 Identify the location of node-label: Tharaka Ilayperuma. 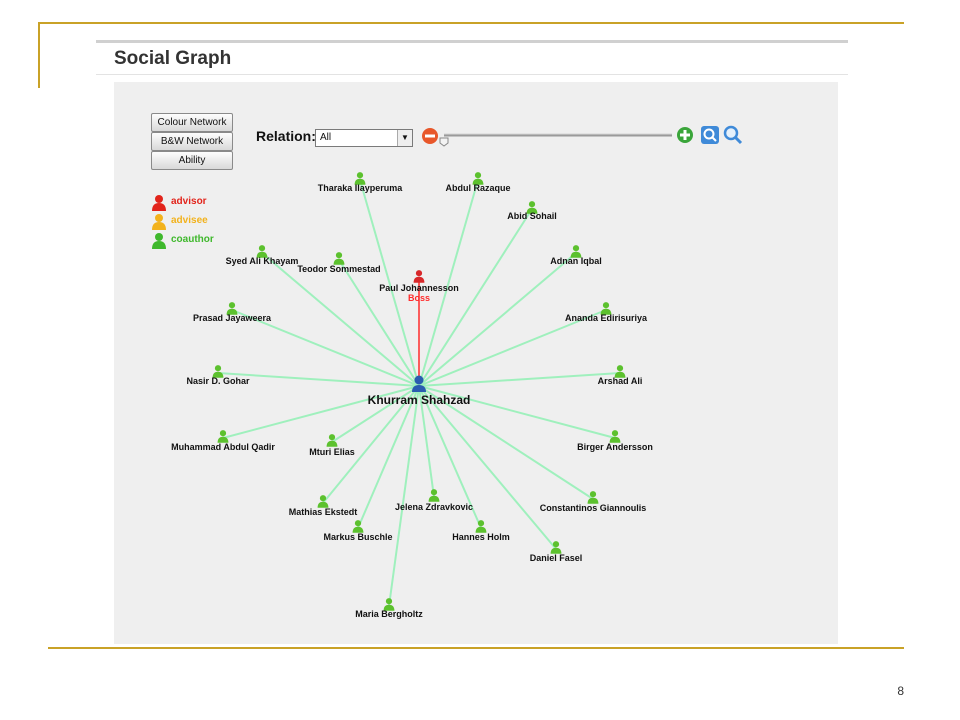
(361, 188).